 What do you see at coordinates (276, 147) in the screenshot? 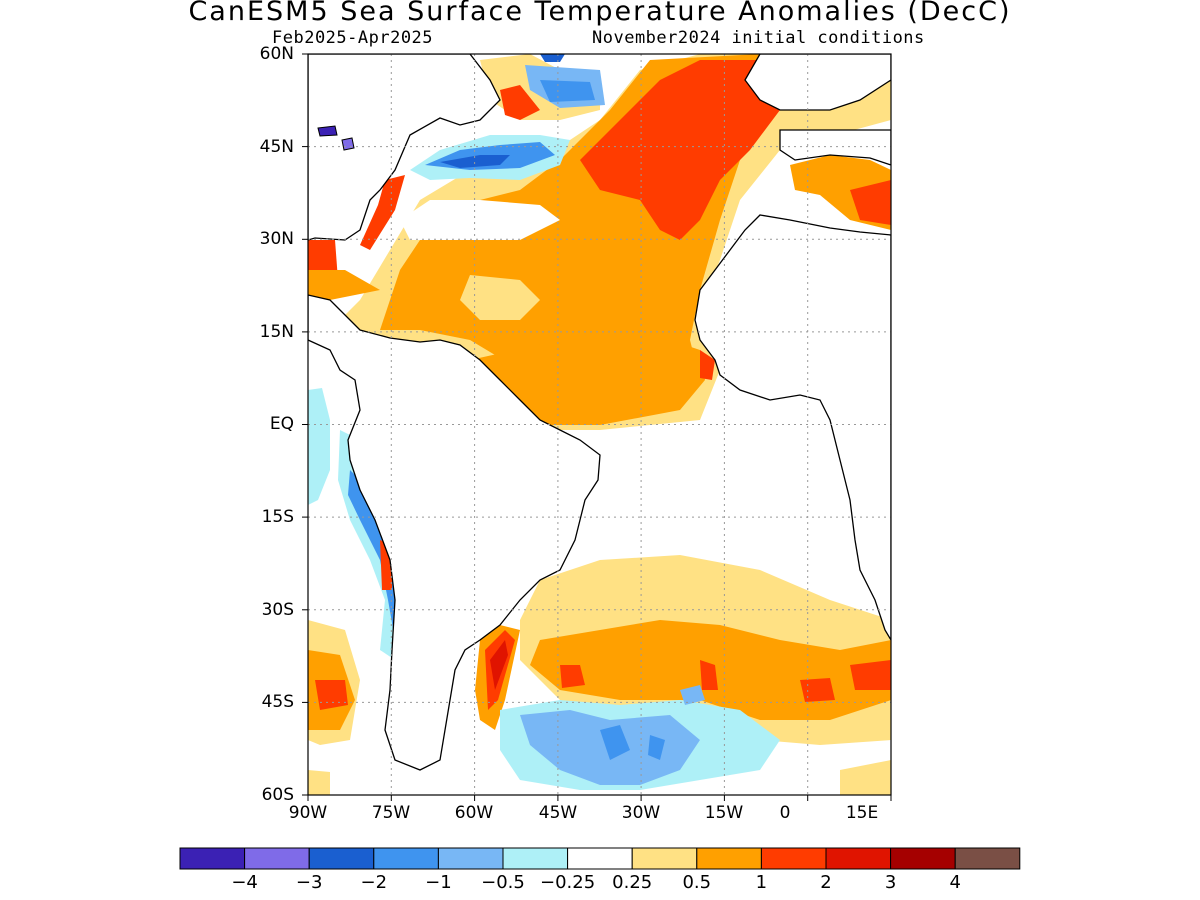
I see `lat-label: 45N` at bounding box center [276, 147].